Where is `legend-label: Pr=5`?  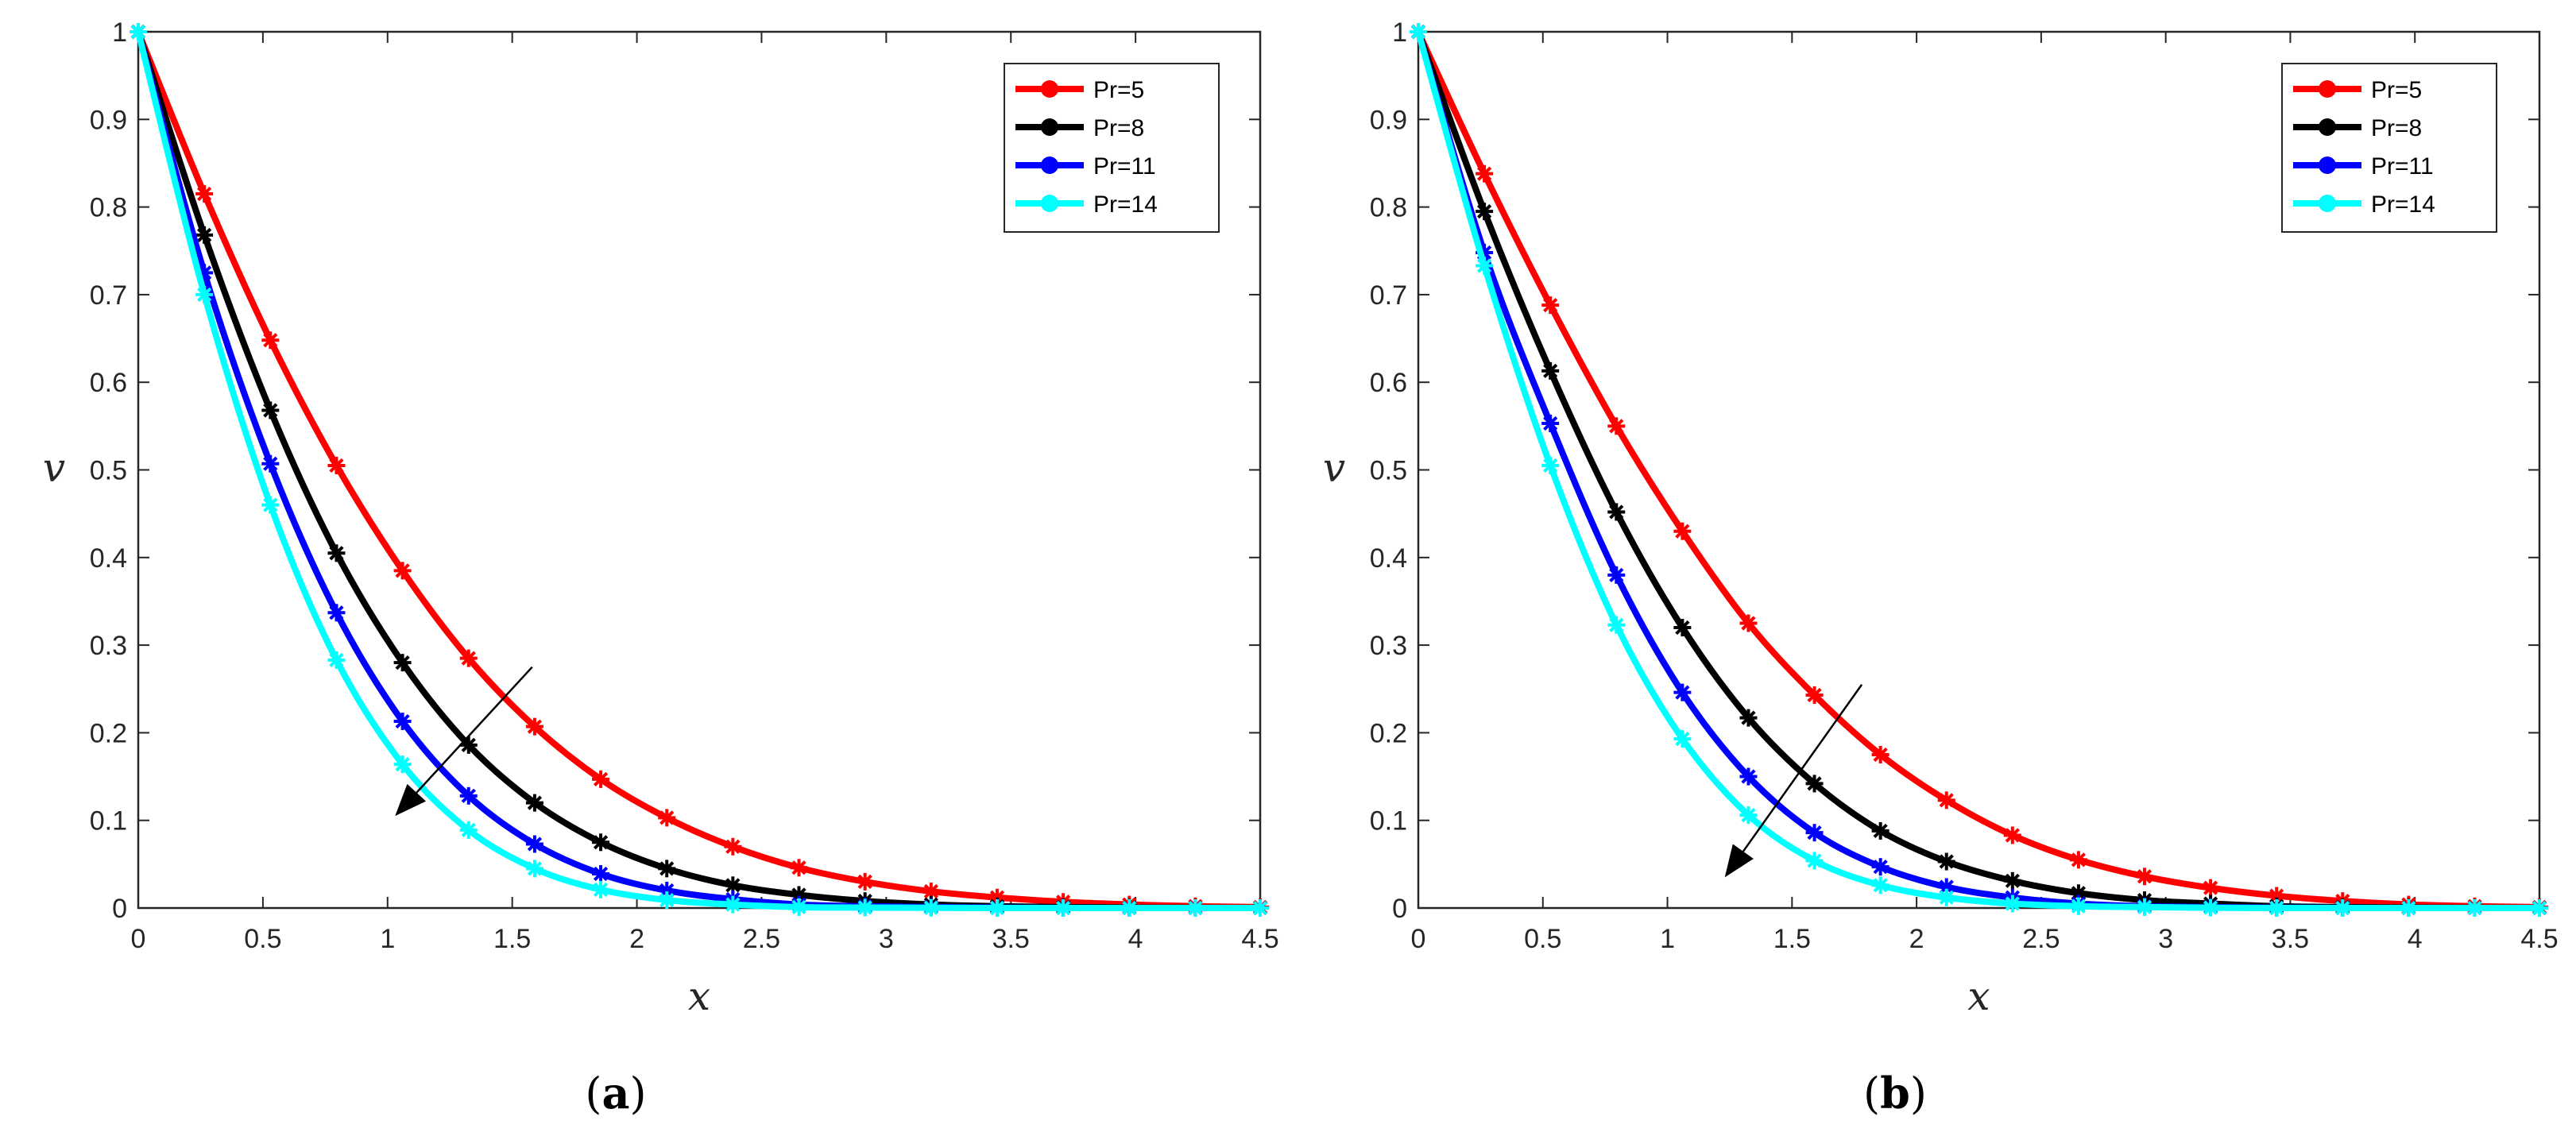
legend-label: Pr=5 is located at coordinates (2396, 90).